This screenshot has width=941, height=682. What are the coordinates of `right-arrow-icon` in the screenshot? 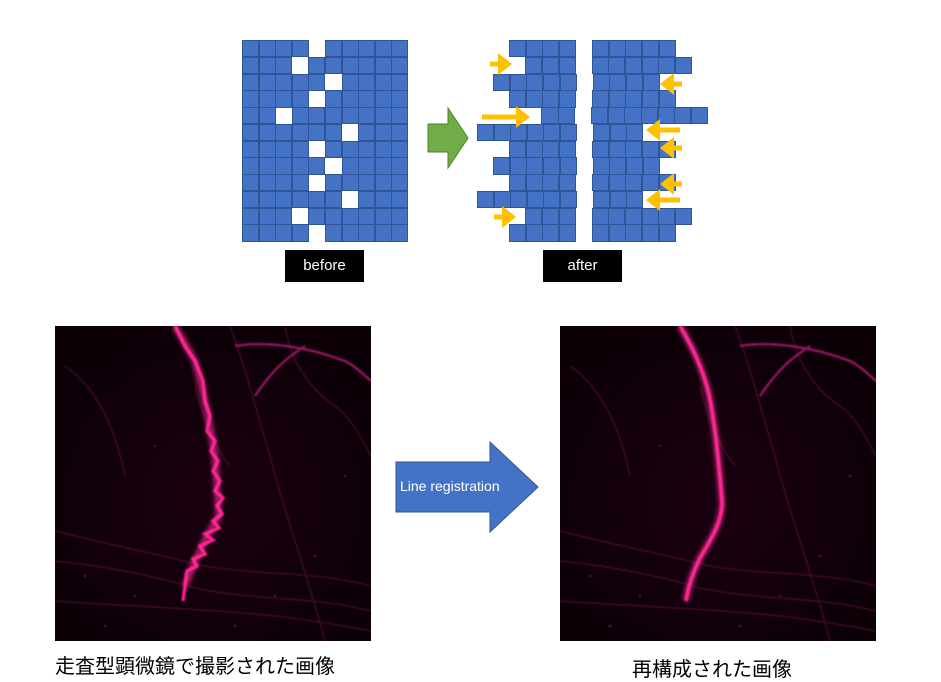 It's located at (448, 138).